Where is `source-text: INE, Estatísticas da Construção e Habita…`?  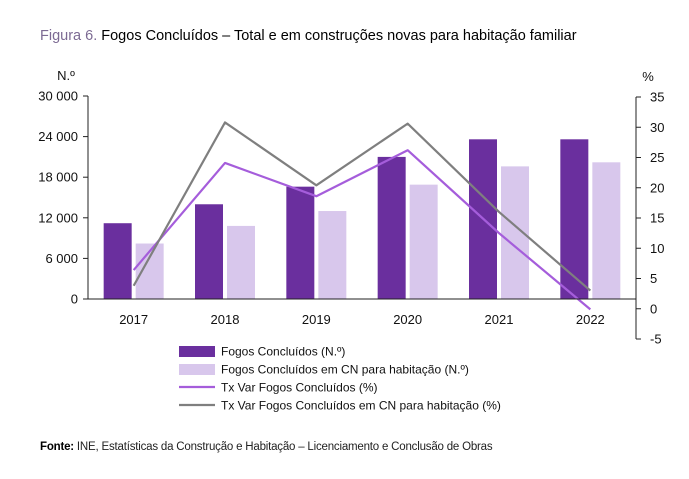 source-text: INE, Estatísticas da Construção e Habita… is located at coordinates (283, 447).